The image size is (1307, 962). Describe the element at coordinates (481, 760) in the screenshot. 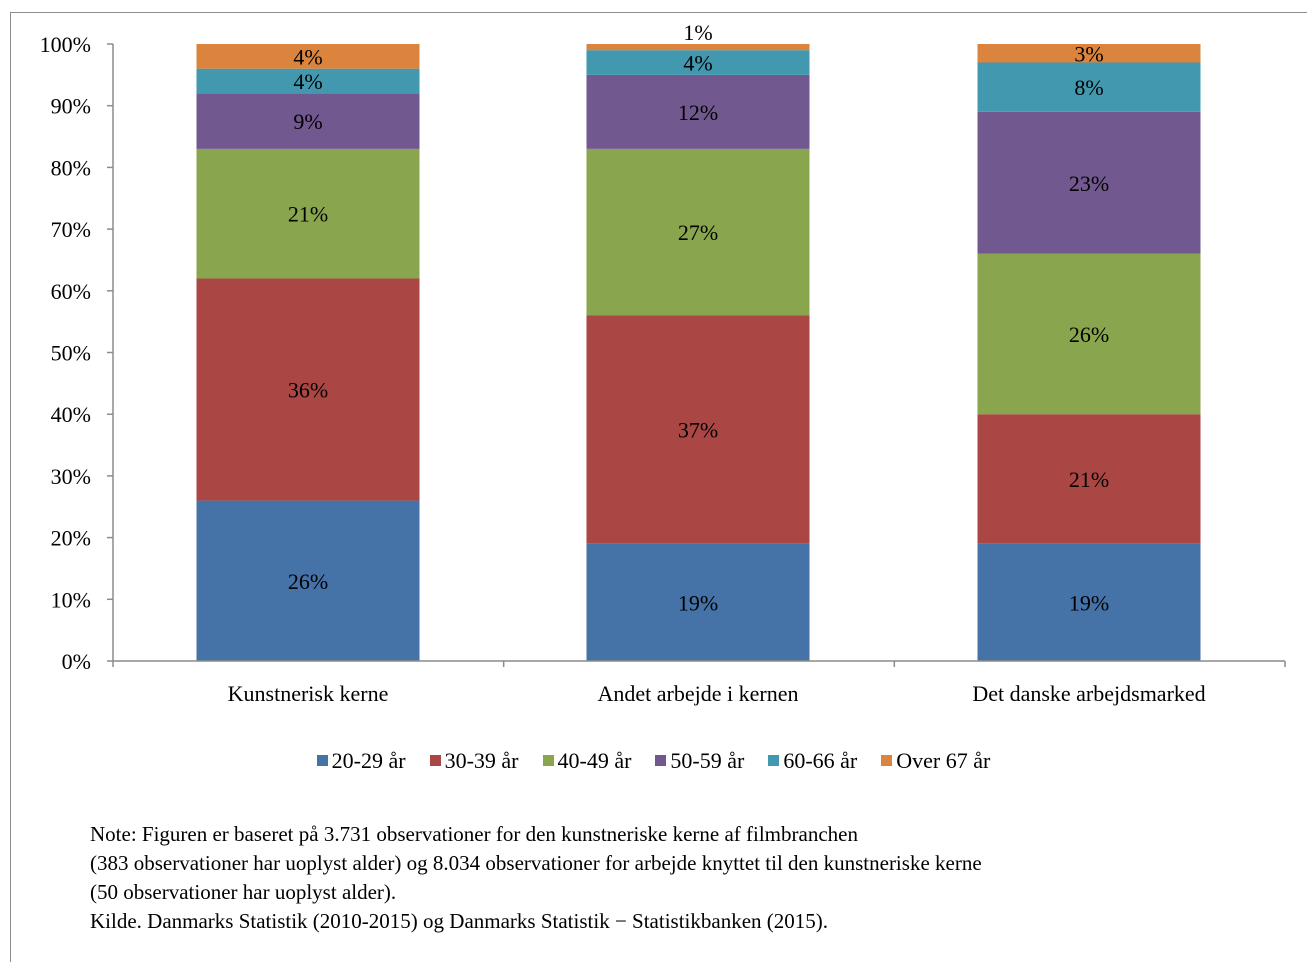

I see `legend-label: 30-39 år` at that location.